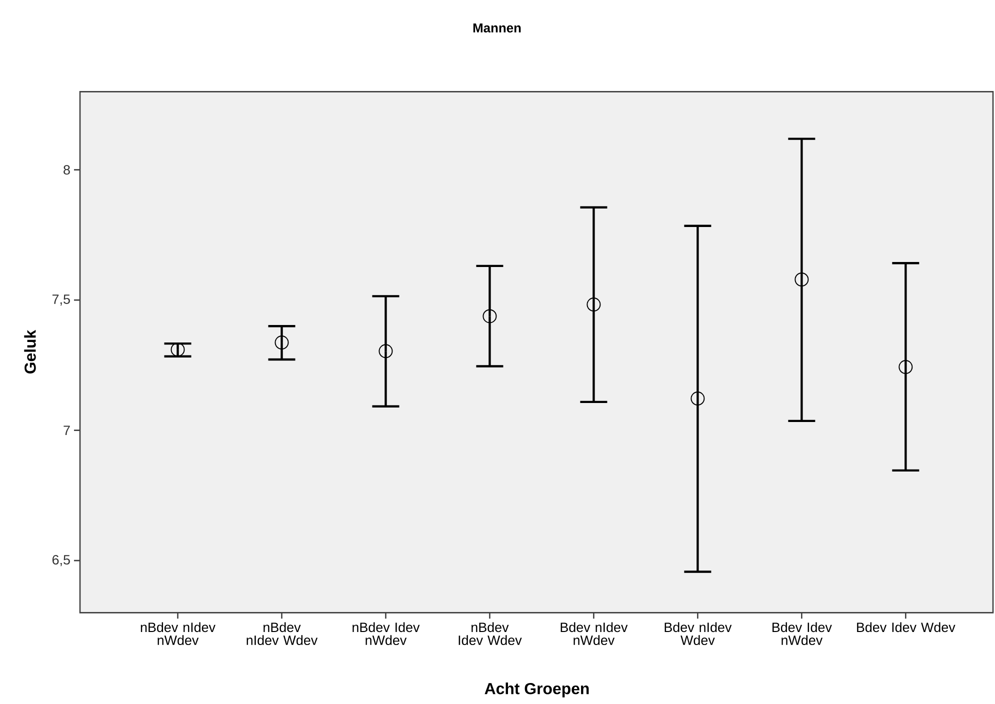 This screenshot has width=995, height=704. What do you see at coordinates (386, 634) in the screenshot?
I see `x-tick-label: nBdev Idev nWdev` at bounding box center [386, 634].